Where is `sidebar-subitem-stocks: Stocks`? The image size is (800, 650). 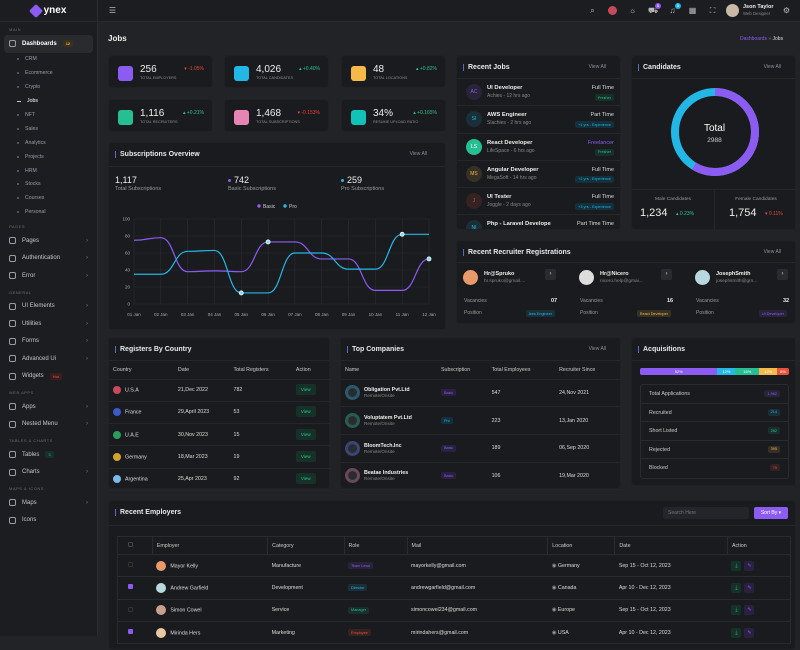 sidebar-subitem-stocks: Stocks is located at coordinates (48, 185).